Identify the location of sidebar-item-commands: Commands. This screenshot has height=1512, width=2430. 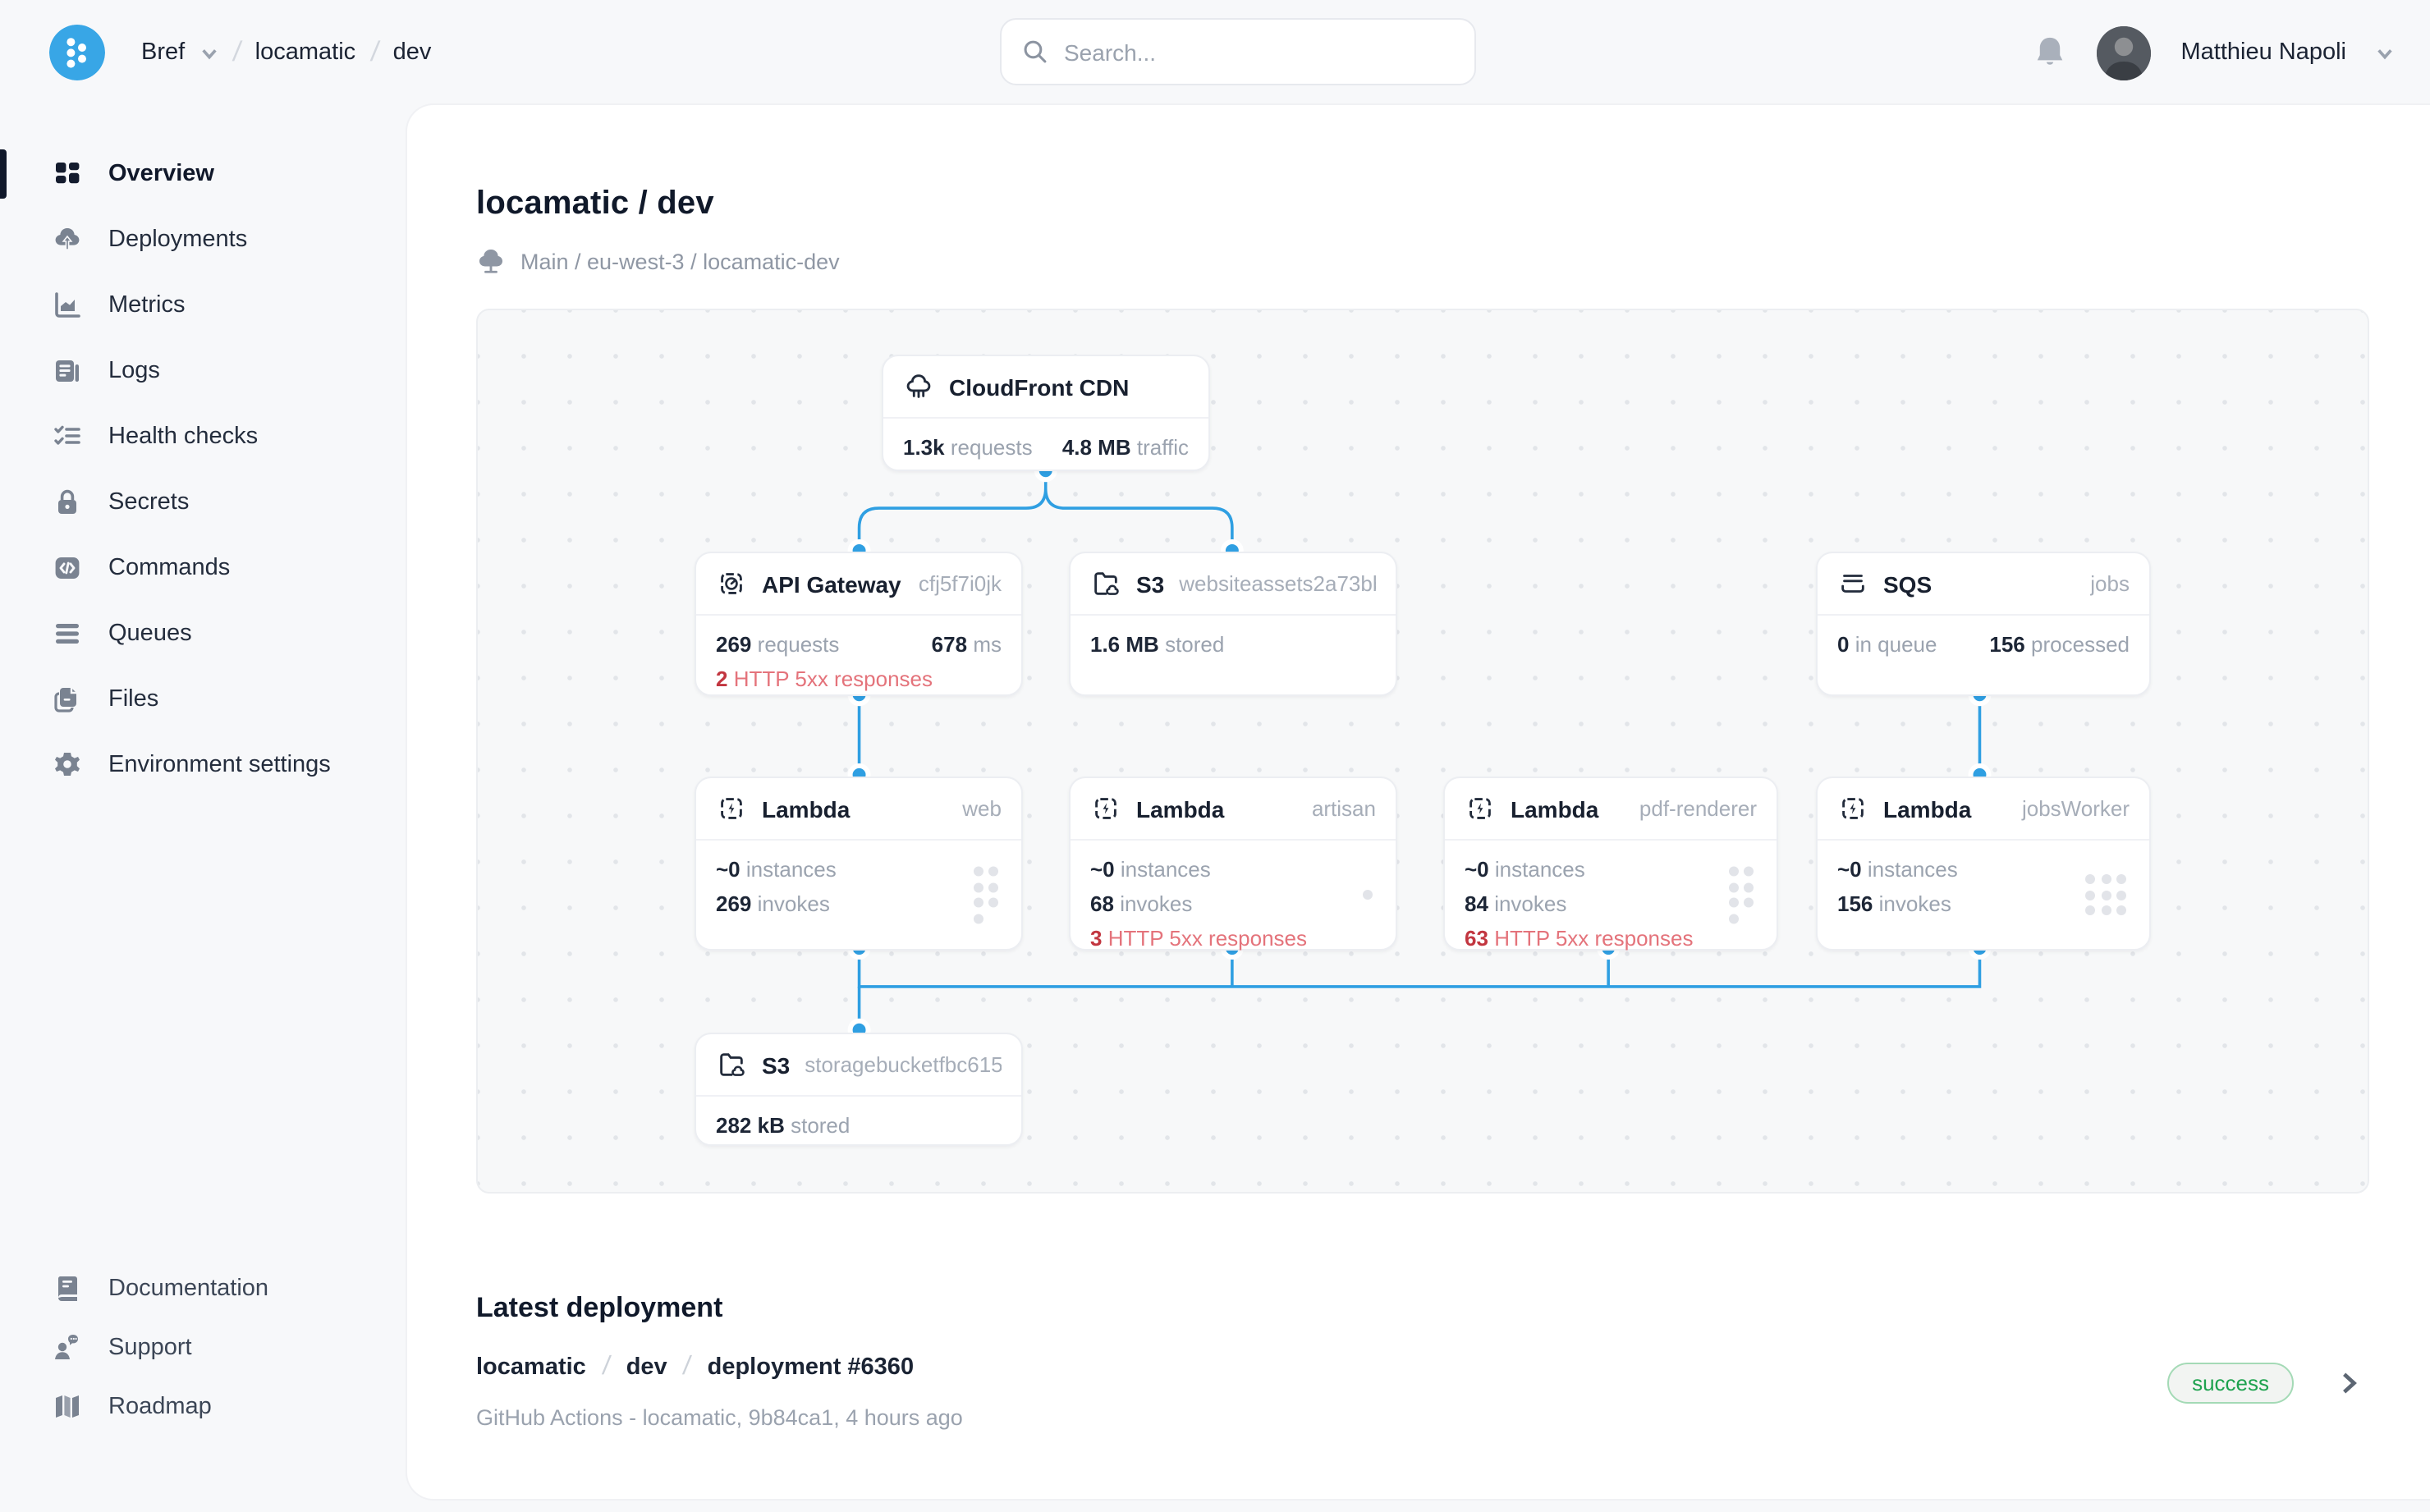
(203, 568).